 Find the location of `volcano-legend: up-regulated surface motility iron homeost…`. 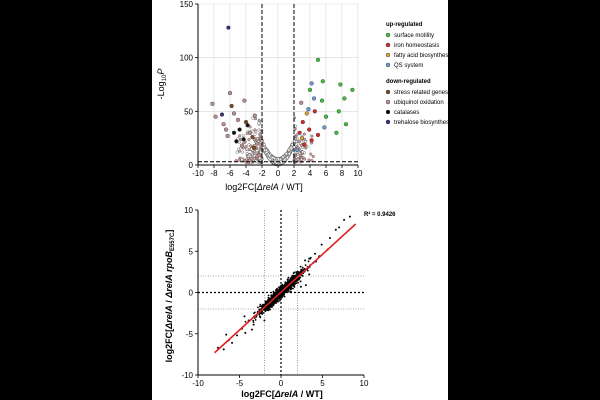

volcano-legend: up-regulated surface motility iron homeost… is located at coordinates (416, 74).